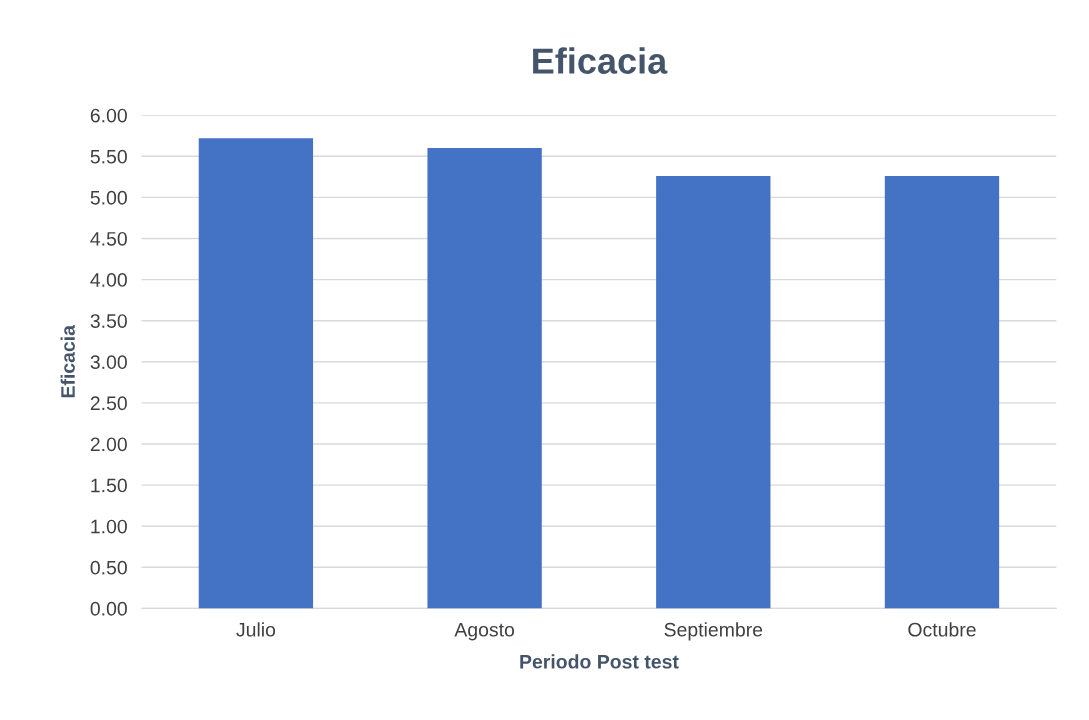  What do you see at coordinates (108, 238) in the screenshot?
I see `y-tick-label: 4.50` at bounding box center [108, 238].